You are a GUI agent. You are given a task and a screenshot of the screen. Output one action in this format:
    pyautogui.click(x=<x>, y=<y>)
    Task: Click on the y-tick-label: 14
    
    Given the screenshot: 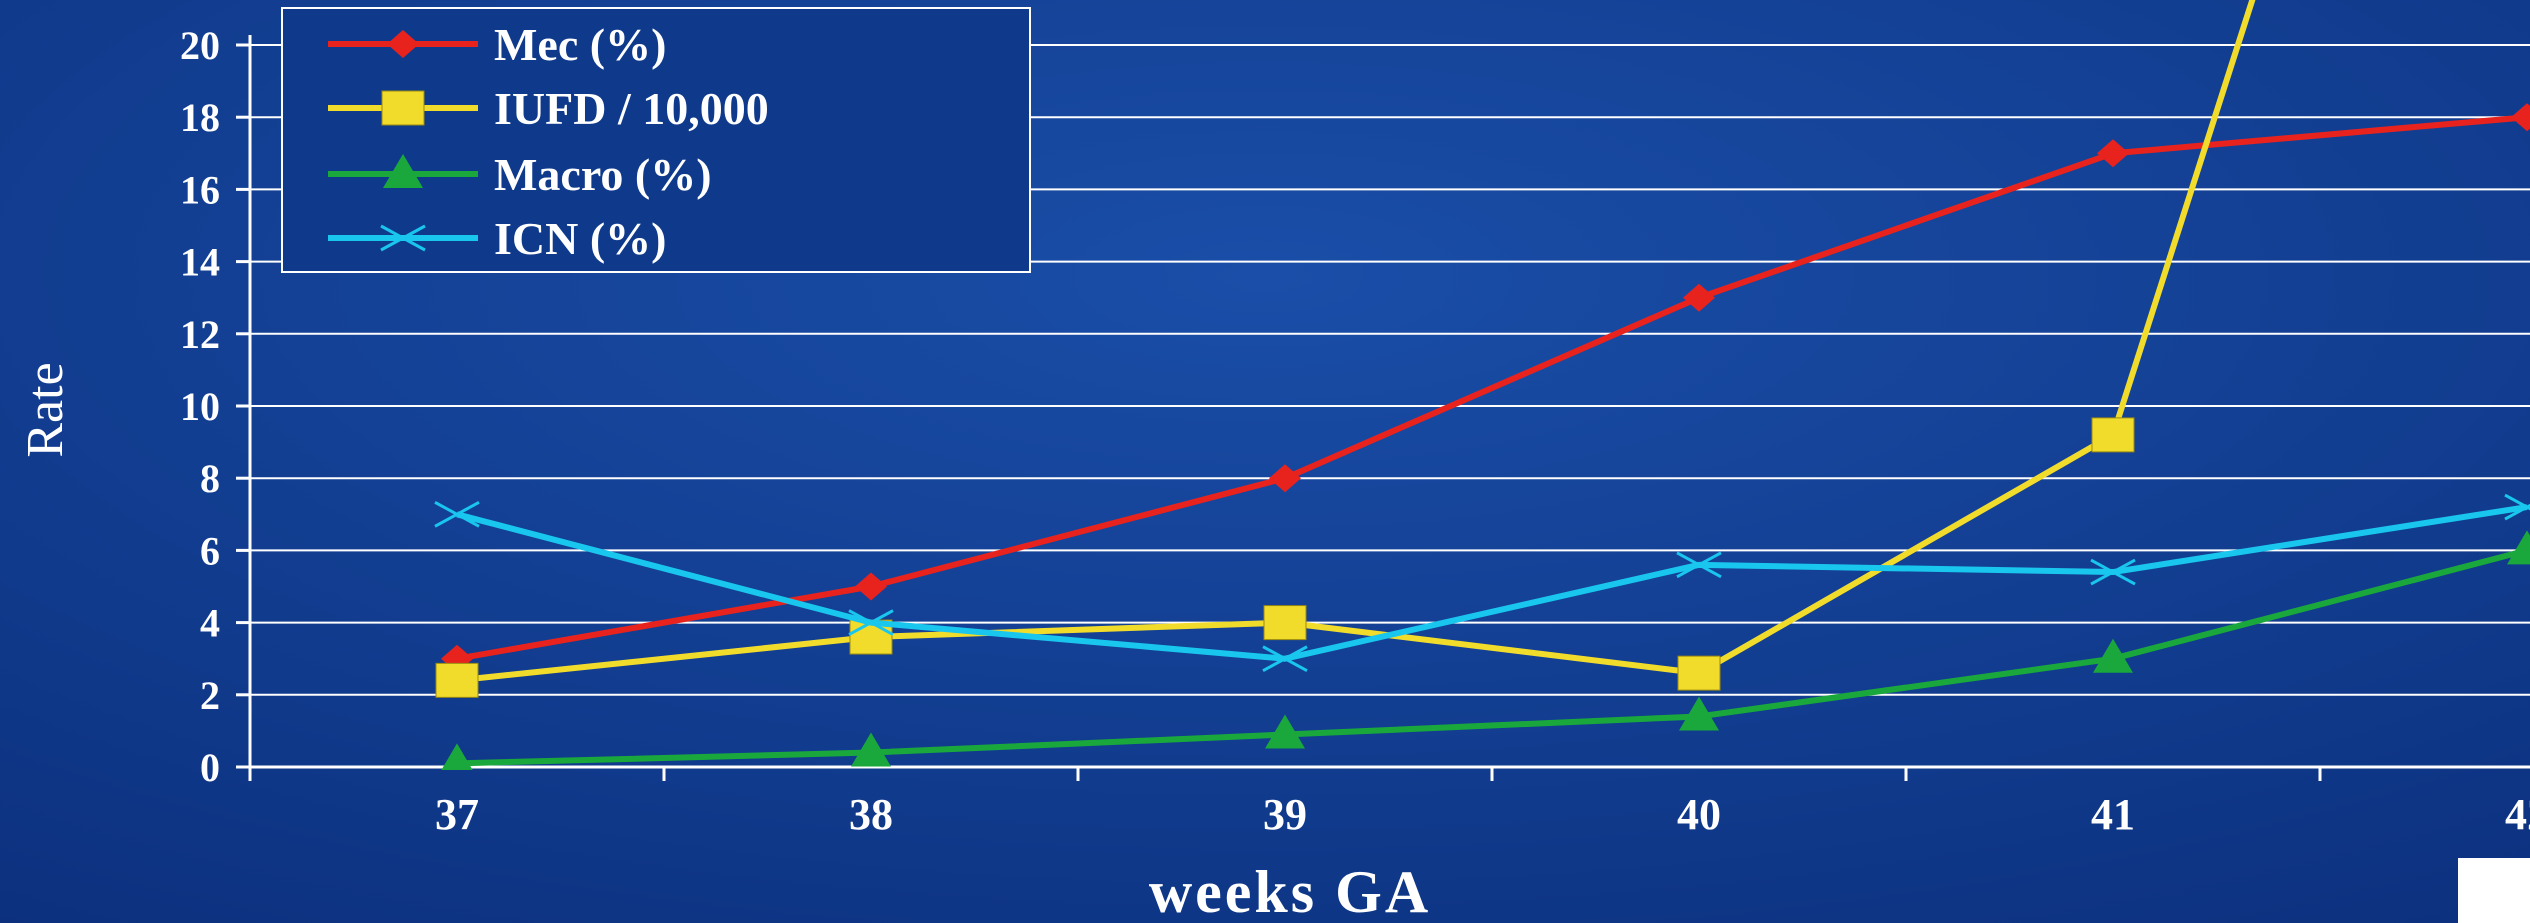 What is the action you would take?
    pyautogui.click(x=200, y=262)
    